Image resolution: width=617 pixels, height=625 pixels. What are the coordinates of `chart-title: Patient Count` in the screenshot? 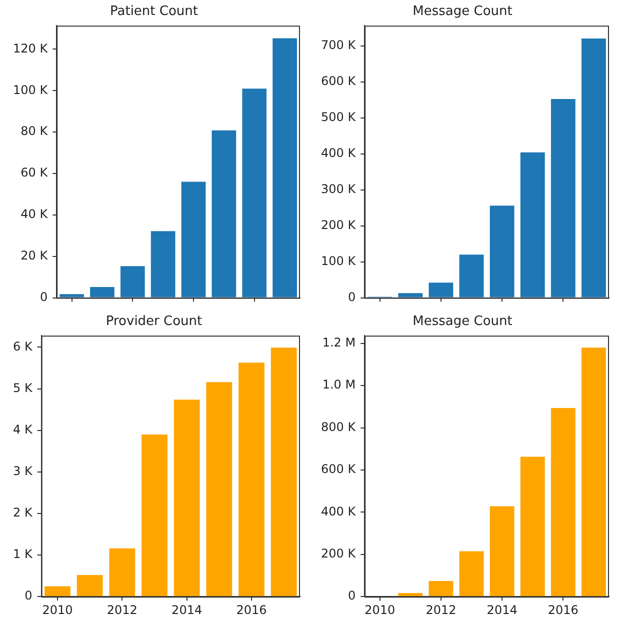 It's located at (154, 12).